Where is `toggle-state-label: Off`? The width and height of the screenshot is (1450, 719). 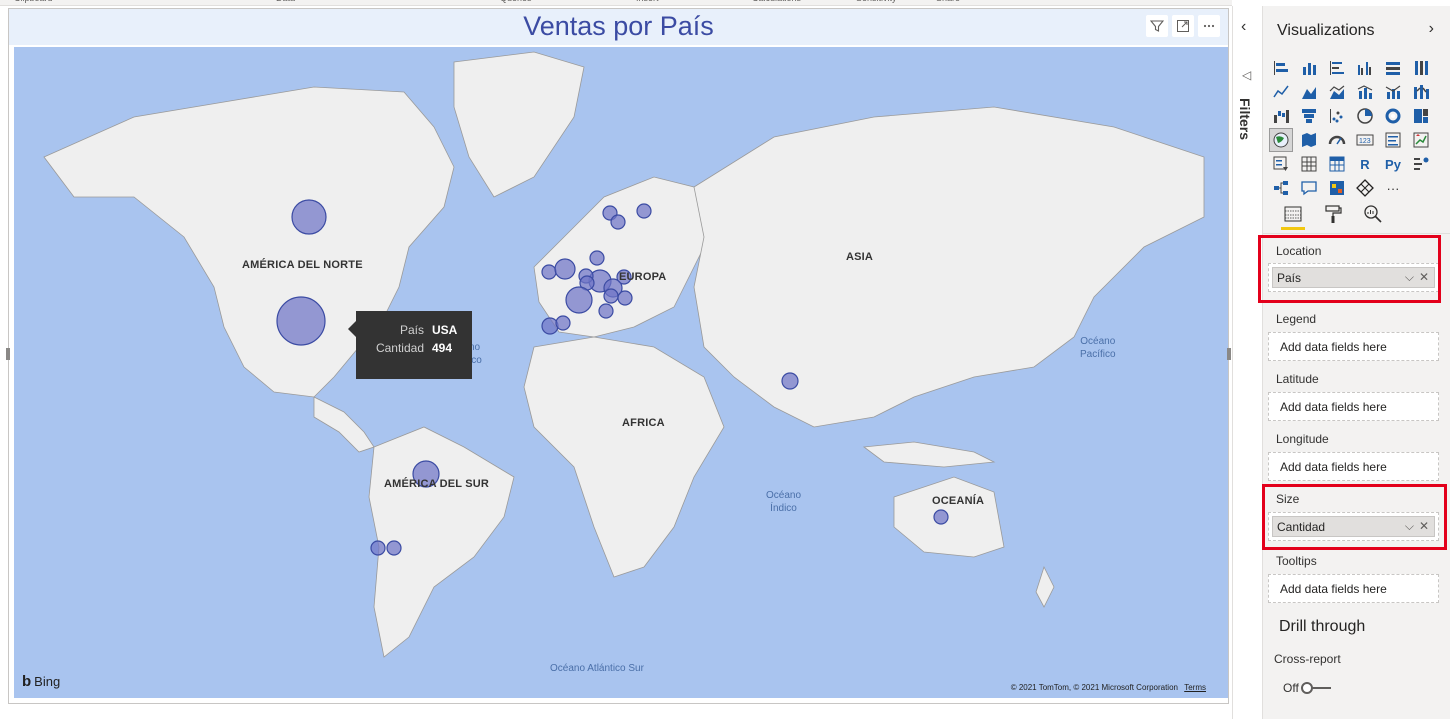 toggle-state-label: Off is located at coordinates (1291, 688).